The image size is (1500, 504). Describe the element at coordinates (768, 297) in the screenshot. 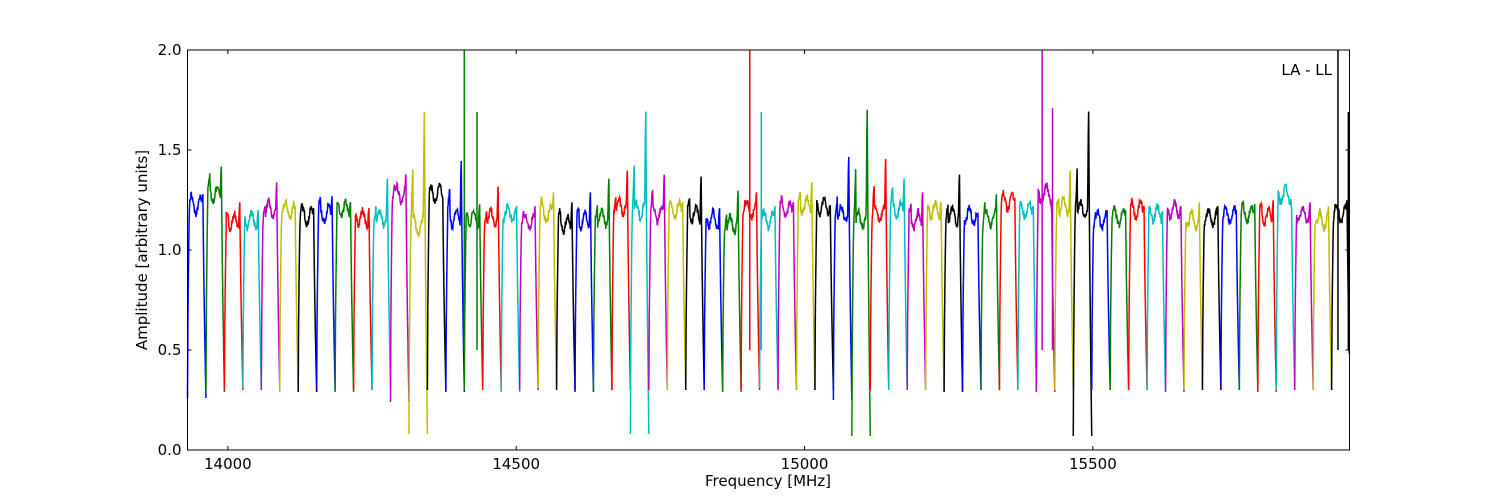

I see `channel-32-line` at that location.